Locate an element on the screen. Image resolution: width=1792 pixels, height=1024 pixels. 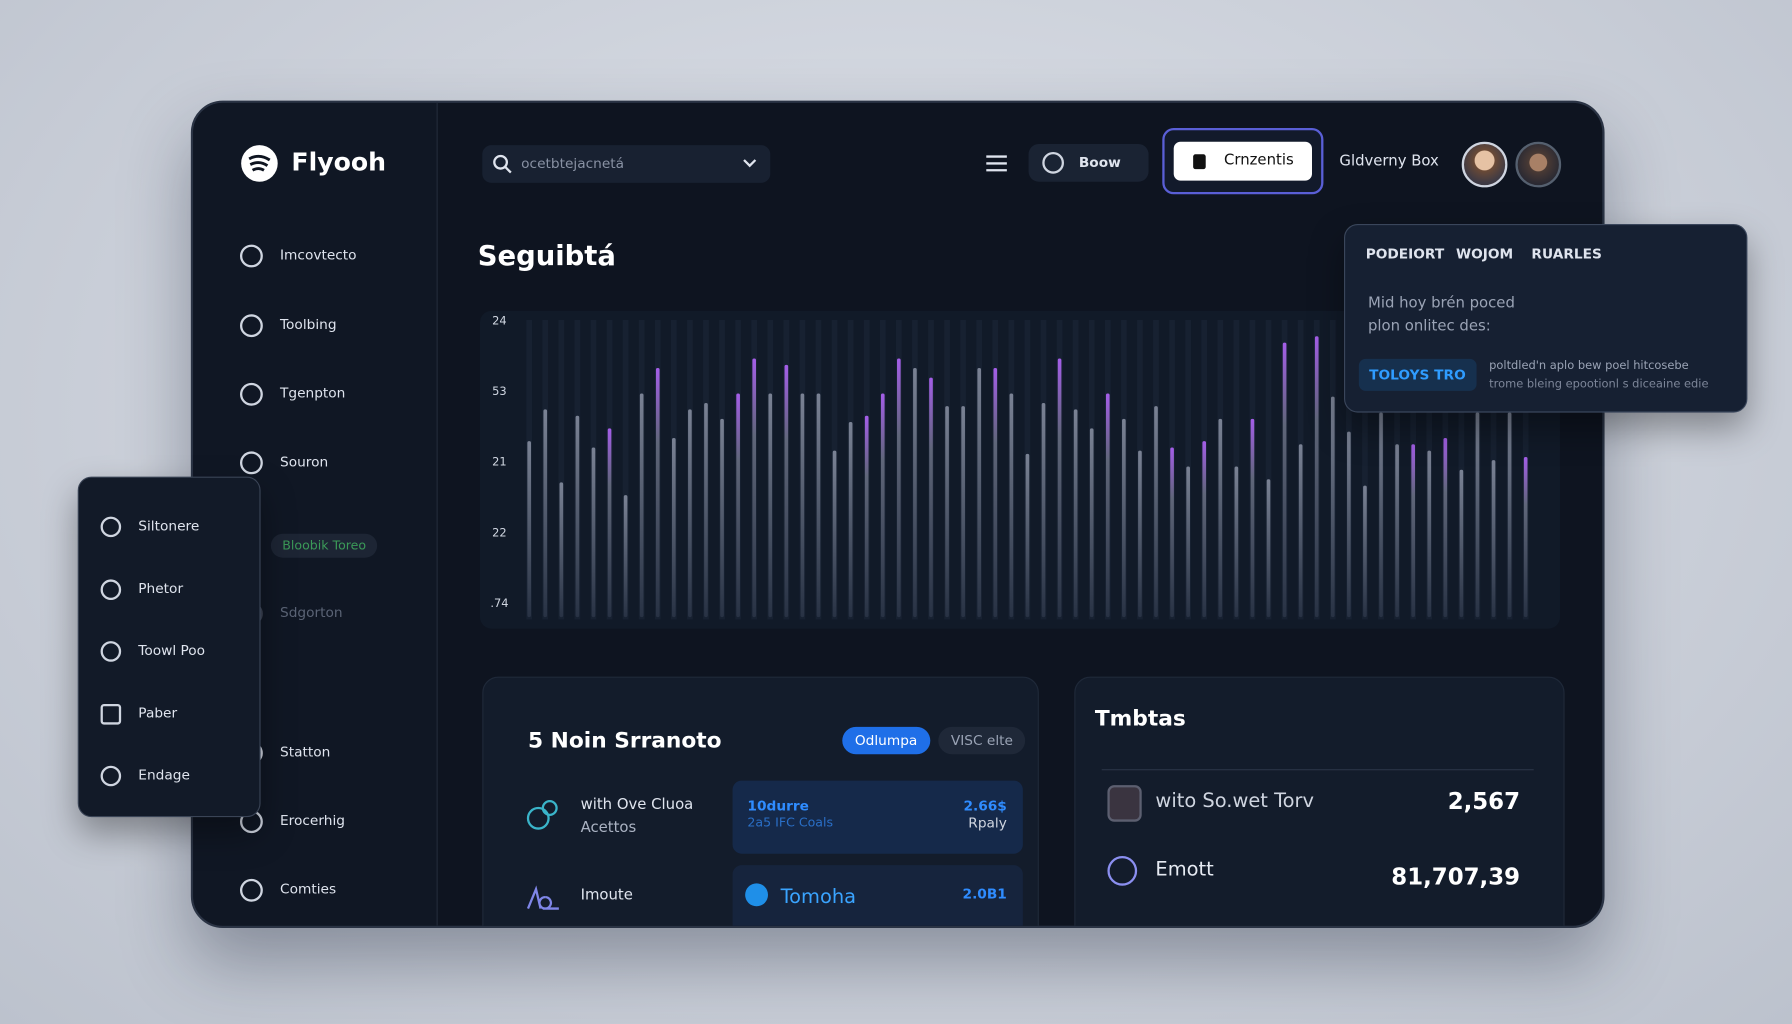
search-icon is located at coordinates (502, 164).